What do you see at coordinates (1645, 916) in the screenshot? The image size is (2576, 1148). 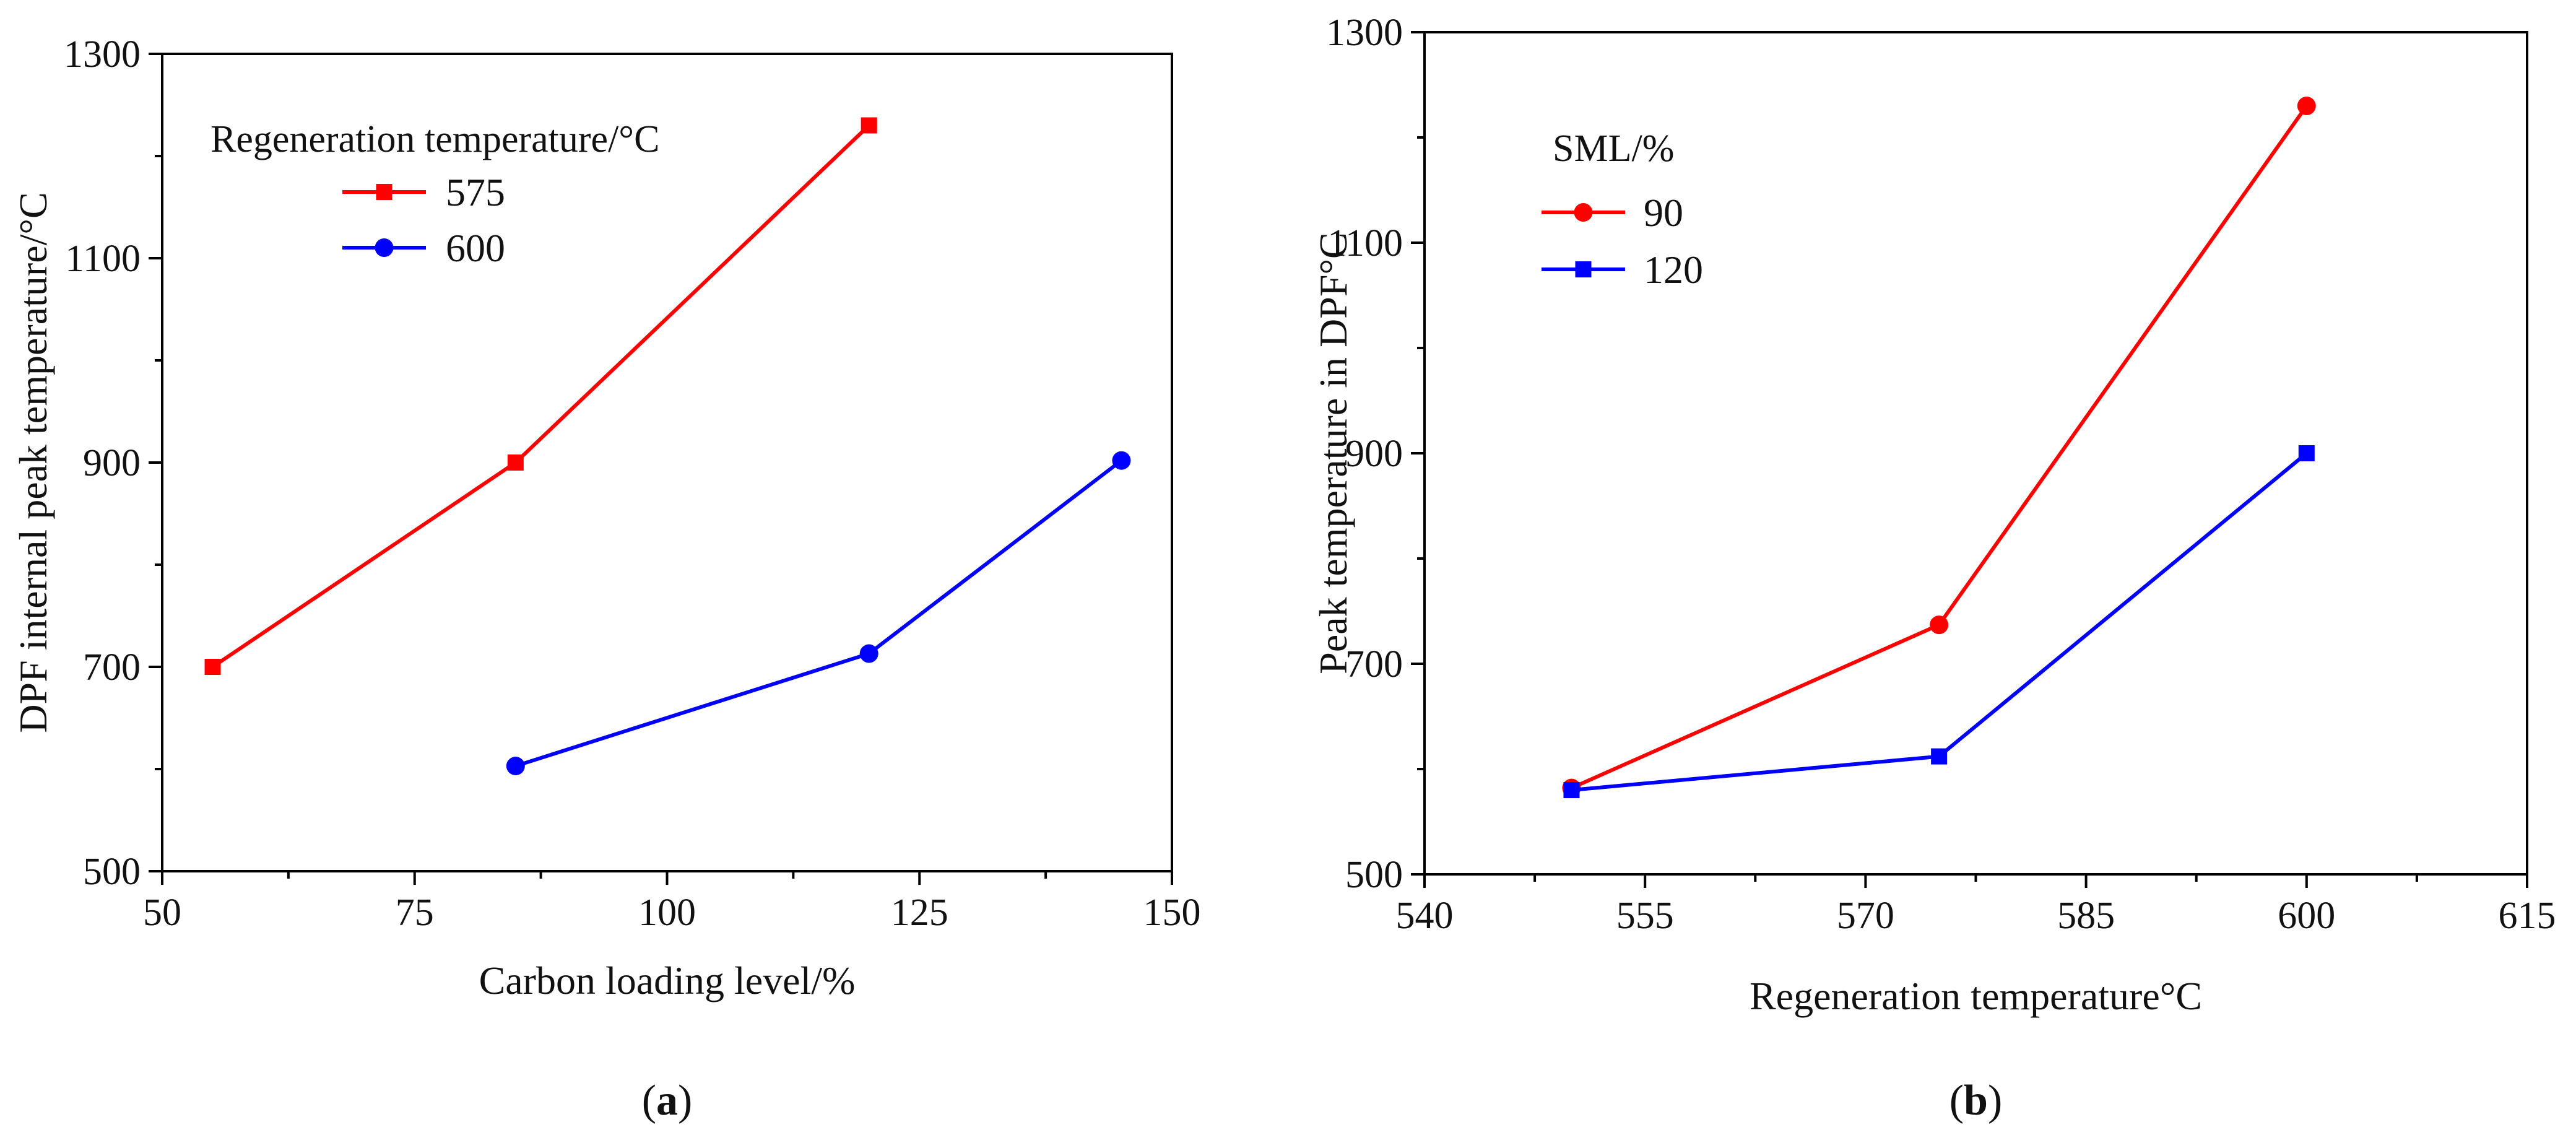 I see `x-tick-label: 555` at bounding box center [1645, 916].